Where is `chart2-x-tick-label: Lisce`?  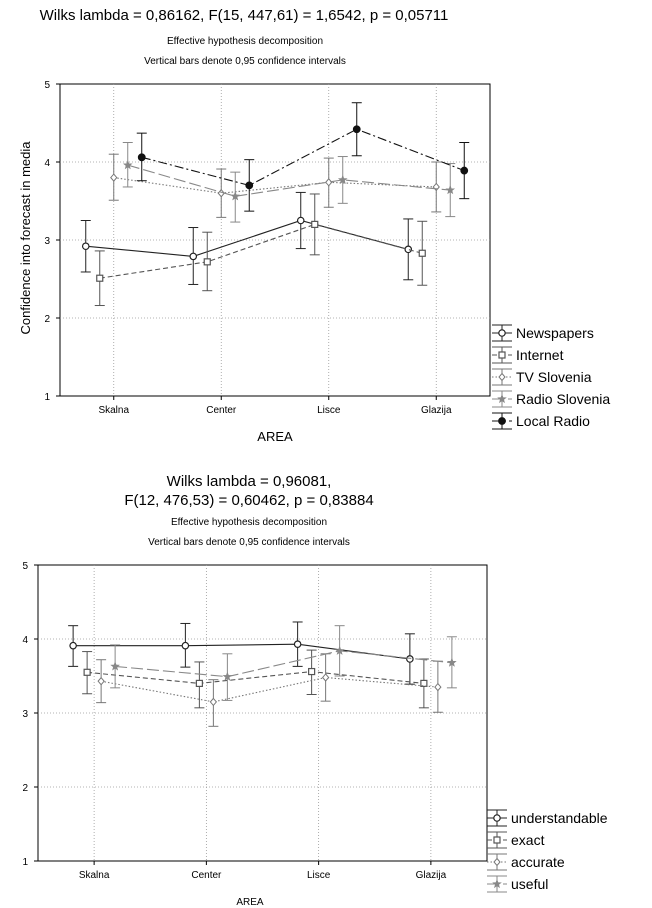 chart2-x-tick-label: Lisce is located at coordinates (319, 875).